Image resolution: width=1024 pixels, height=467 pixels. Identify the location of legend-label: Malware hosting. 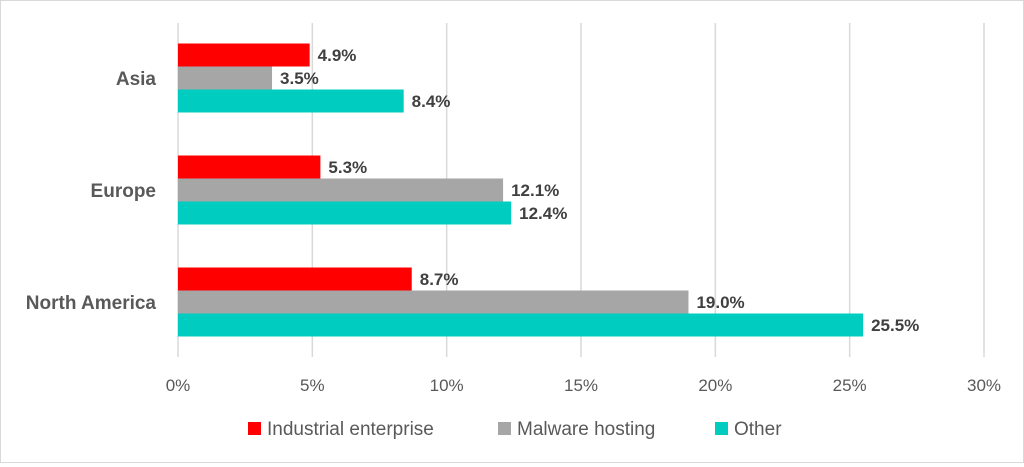
(586, 429).